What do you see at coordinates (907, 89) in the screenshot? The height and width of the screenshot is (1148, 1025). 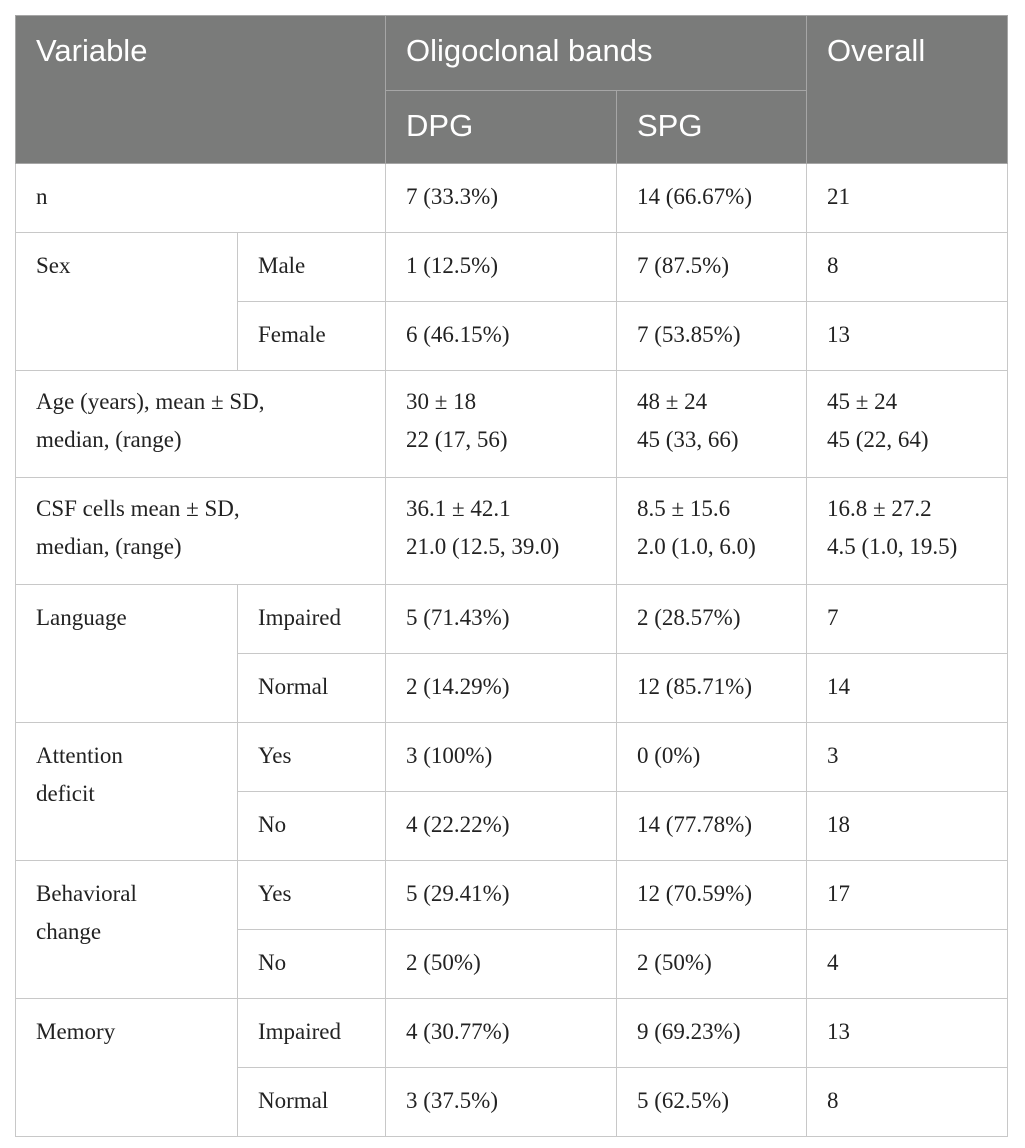 I see `header-overall: Overall` at bounding box center [907, 89].